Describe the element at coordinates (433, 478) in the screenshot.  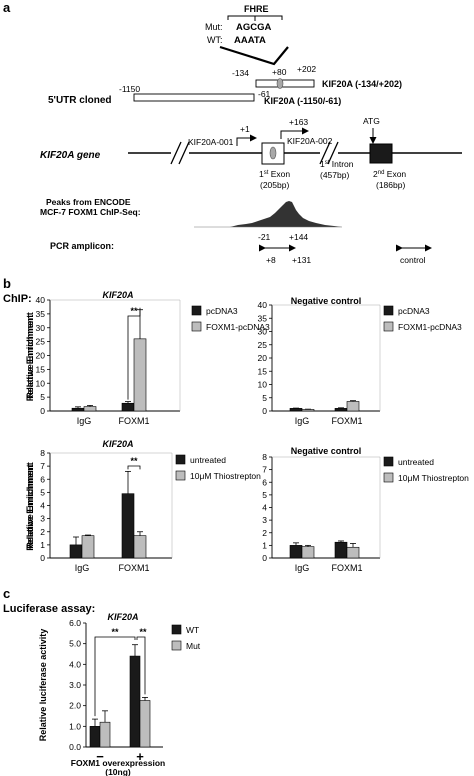
I see `legend-label: 10μM Thiostrepton` at that location.